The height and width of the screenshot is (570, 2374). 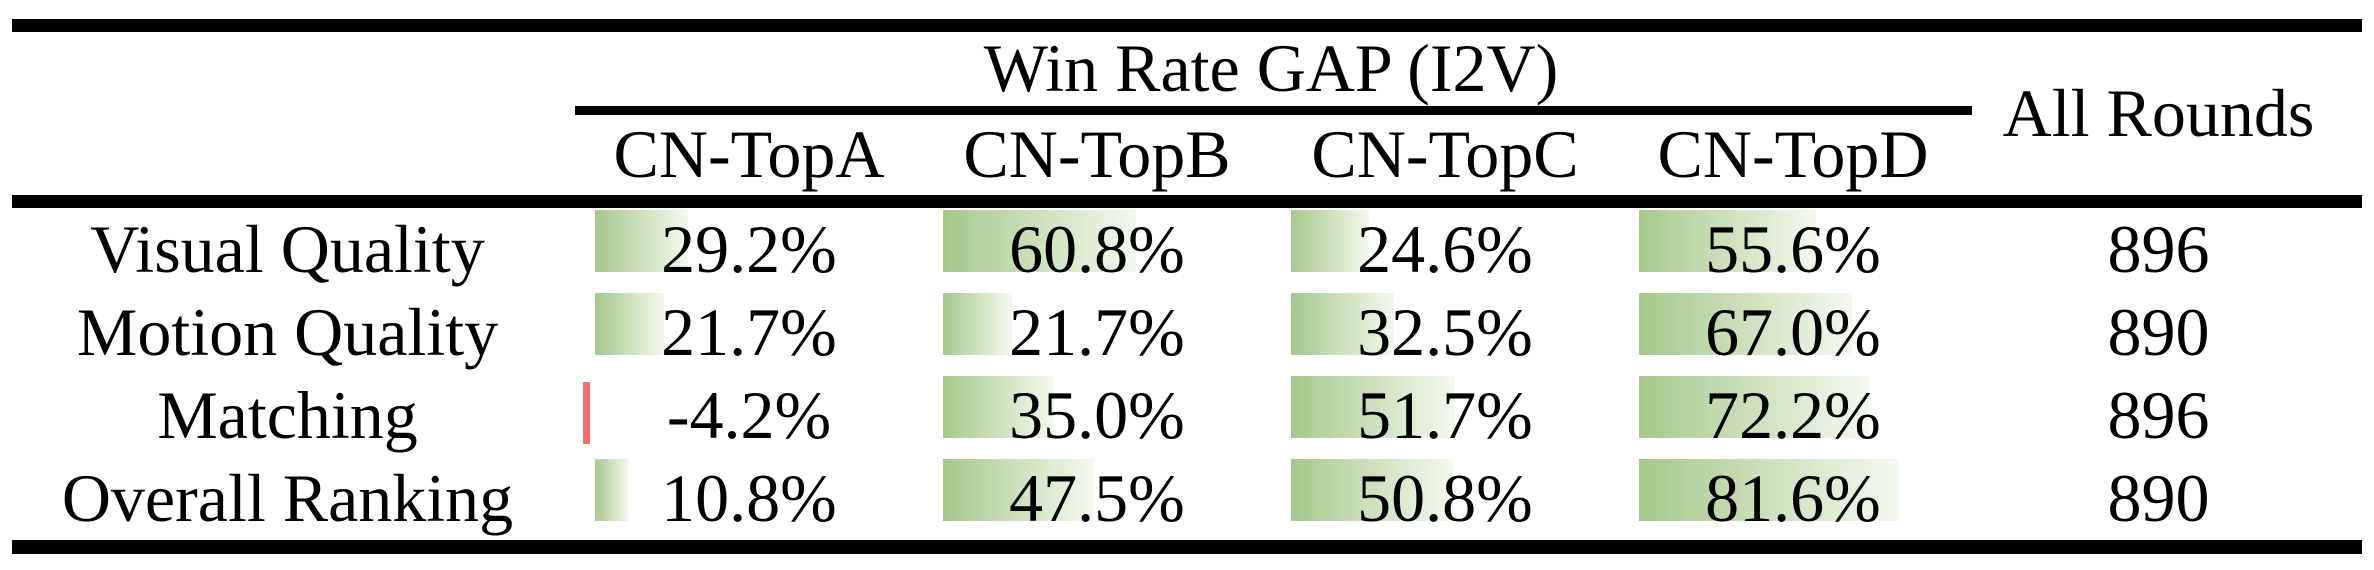 I want to click on win-rate-value: 55.6%, so click(x=1793, y=249).